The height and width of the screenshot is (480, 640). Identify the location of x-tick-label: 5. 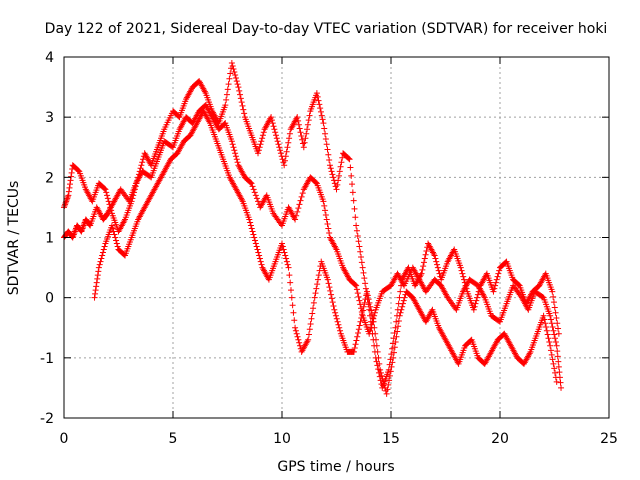
(173, 439).